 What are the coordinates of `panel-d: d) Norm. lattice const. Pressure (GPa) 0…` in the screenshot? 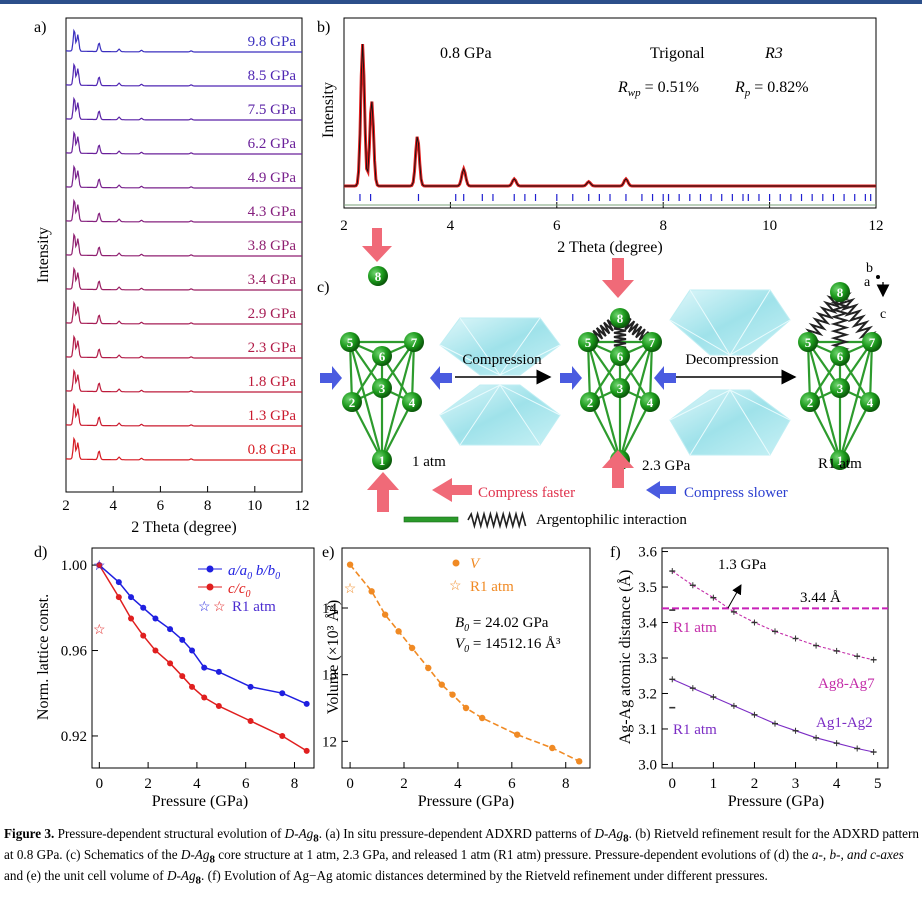 It's located at (174, 677).